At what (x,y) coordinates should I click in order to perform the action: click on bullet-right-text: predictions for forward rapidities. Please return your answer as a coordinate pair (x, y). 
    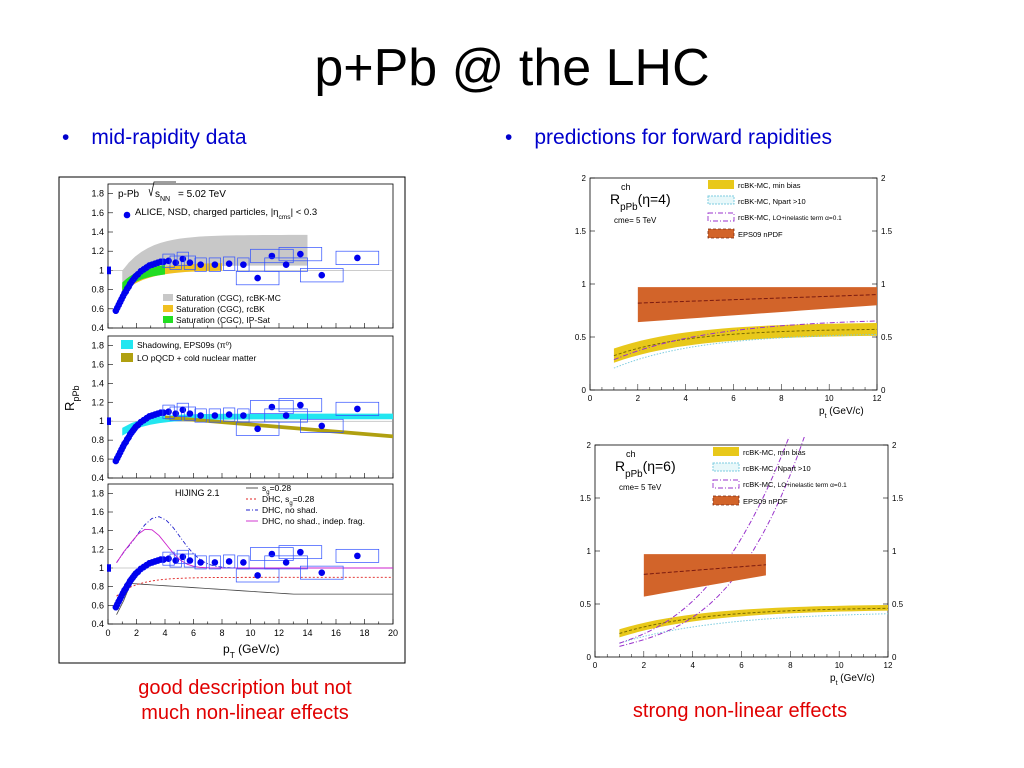
    Looking at the image, I should click on (683, 137).